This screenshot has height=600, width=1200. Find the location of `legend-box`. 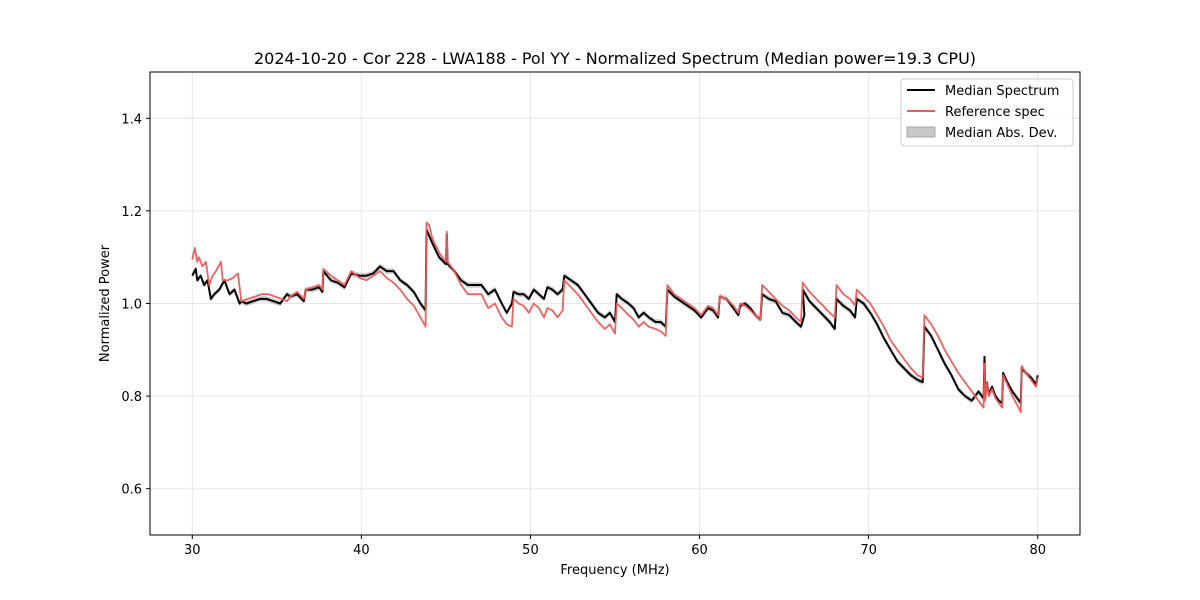

legend-box is located at coordinates (987, 112).